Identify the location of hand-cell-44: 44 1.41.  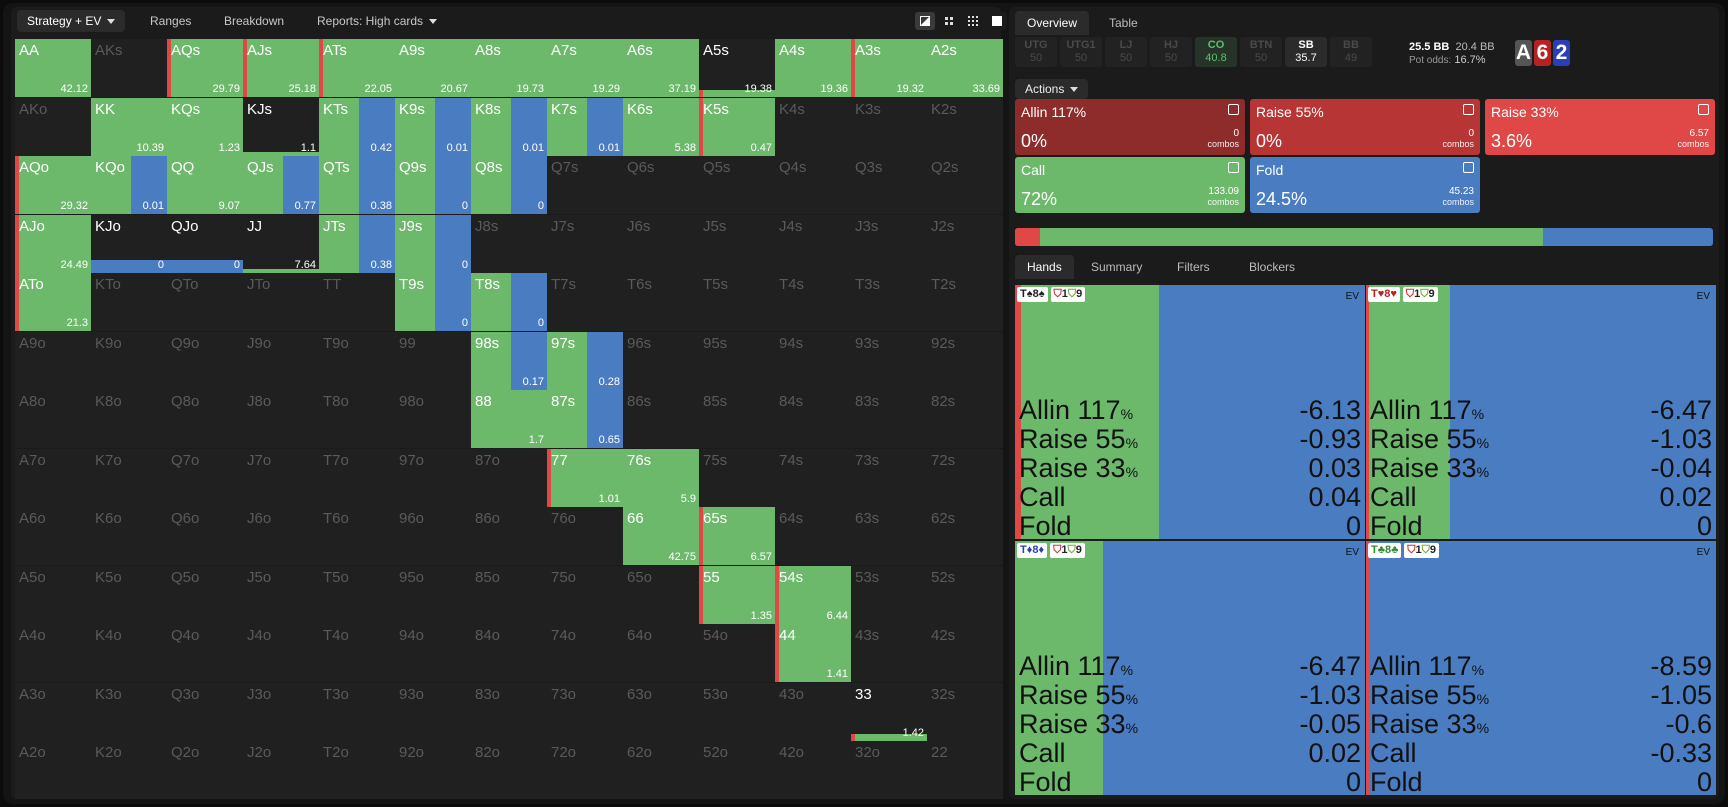
(813, 653).